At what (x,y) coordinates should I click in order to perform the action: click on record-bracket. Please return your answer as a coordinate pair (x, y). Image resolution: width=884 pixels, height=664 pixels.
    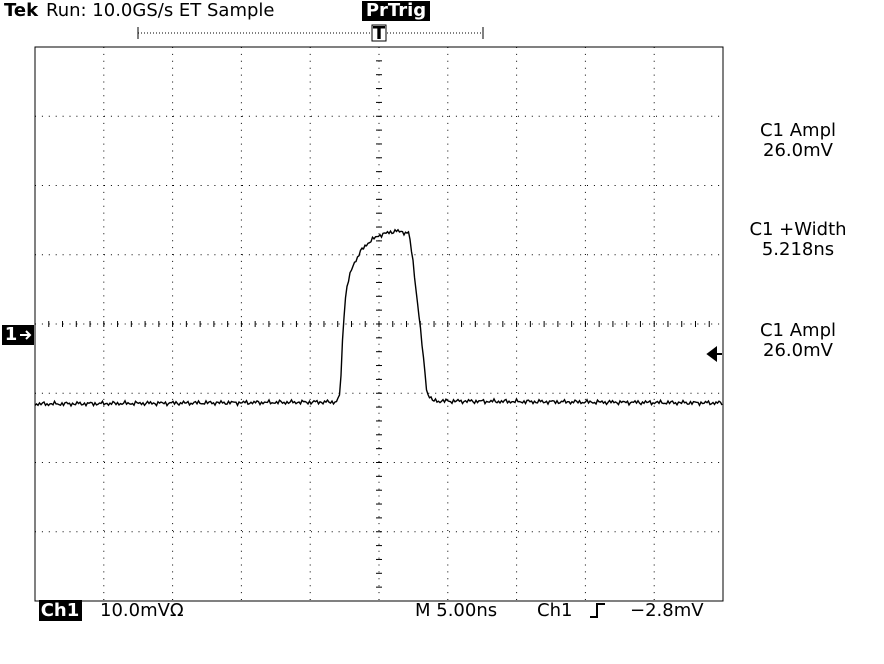
    Looking at the image, I should click on (310, 33).